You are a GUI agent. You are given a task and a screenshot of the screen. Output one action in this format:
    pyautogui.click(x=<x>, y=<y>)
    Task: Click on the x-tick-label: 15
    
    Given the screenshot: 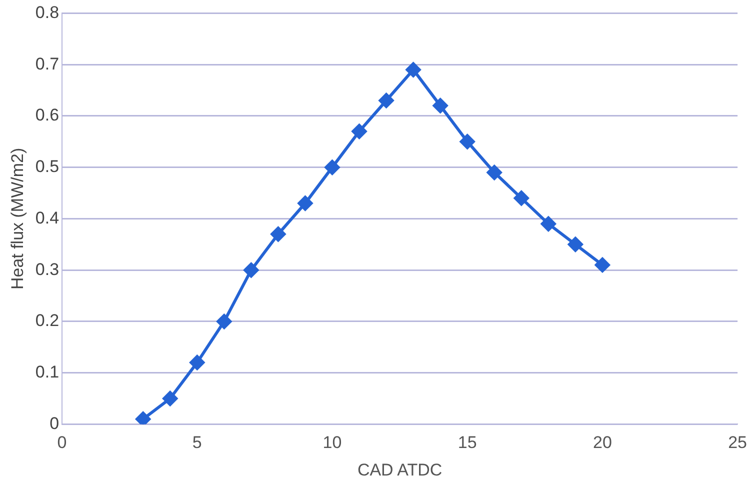 What is the action you would take?
    pyautogui.click(x=467, y=442)
    